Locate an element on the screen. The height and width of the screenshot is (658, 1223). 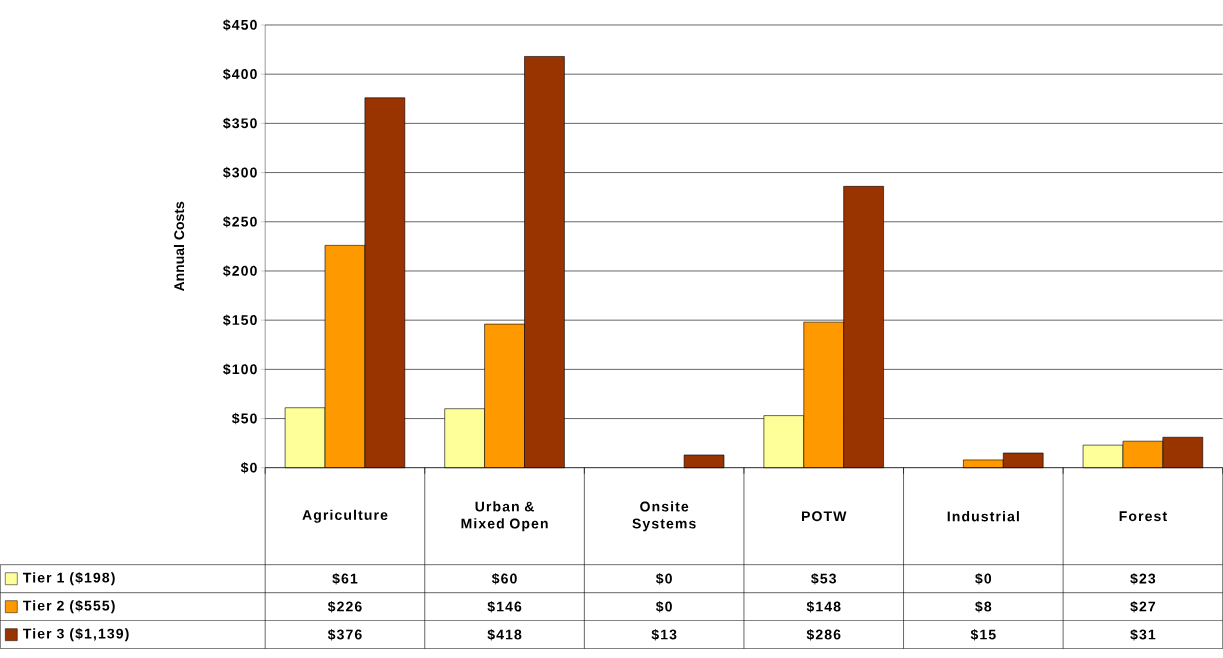
y-tick-label: $150 is located at coordinates (240, 320).